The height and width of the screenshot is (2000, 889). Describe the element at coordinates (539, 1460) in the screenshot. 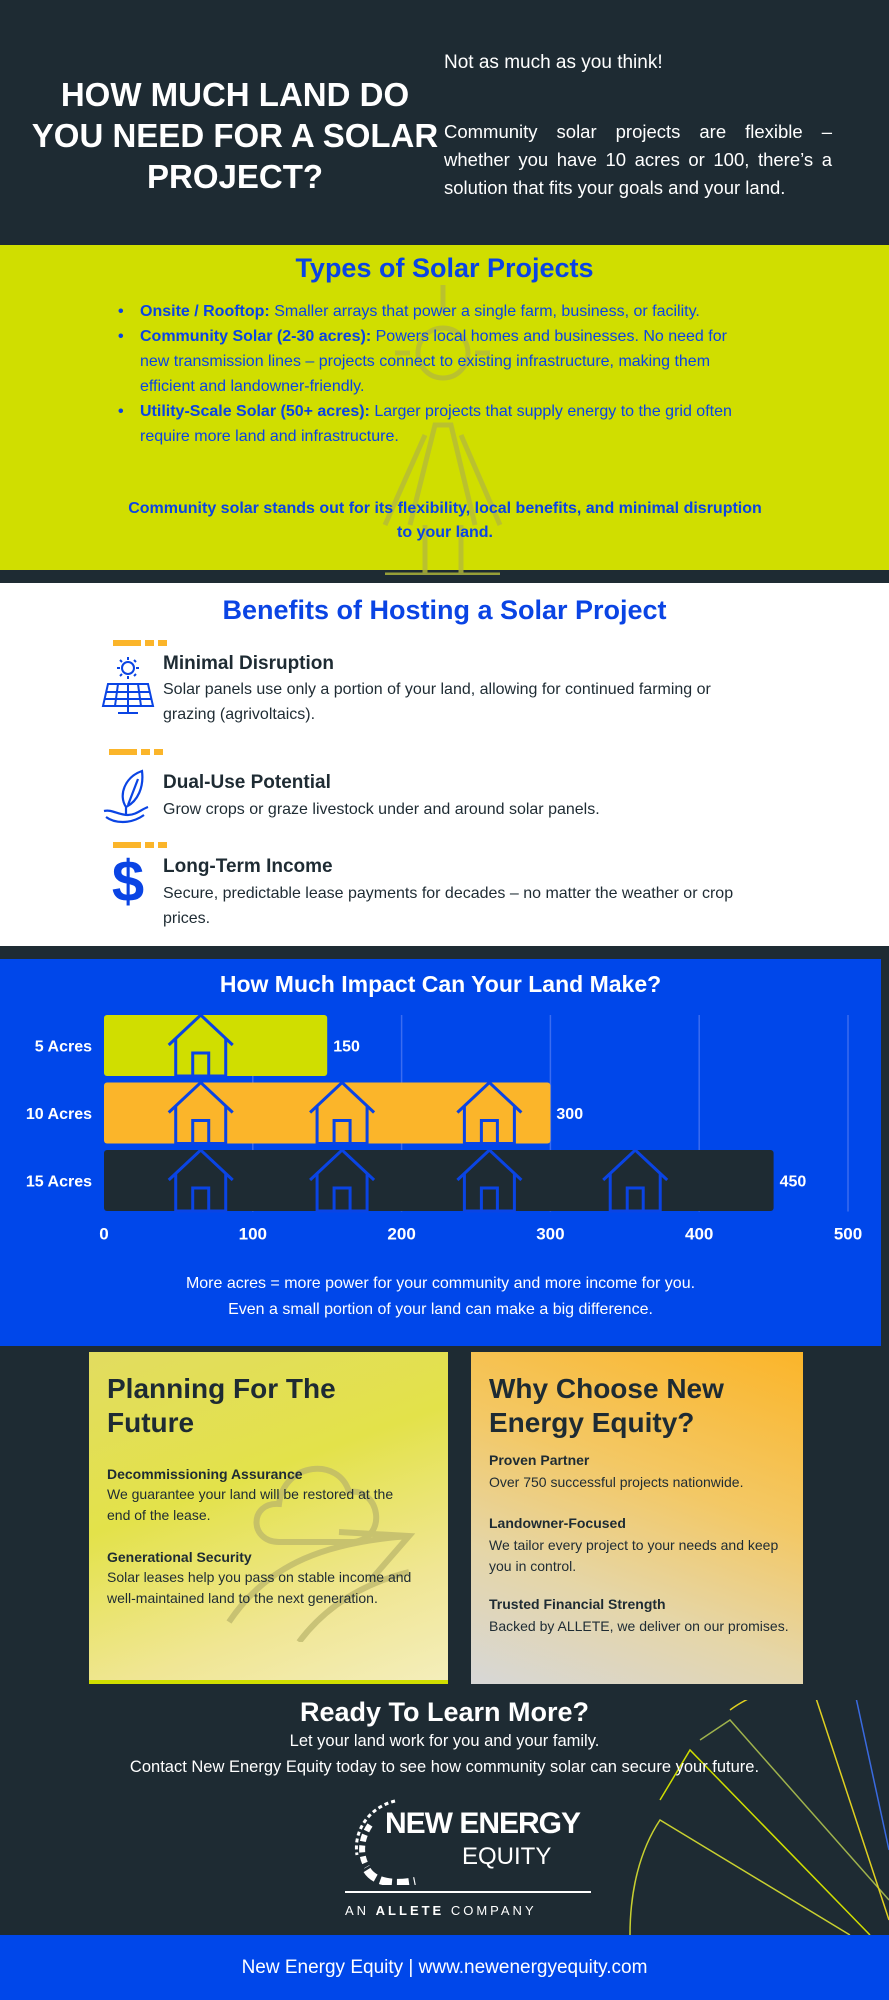

I see `card-item-title: Proven Partner` at that location.